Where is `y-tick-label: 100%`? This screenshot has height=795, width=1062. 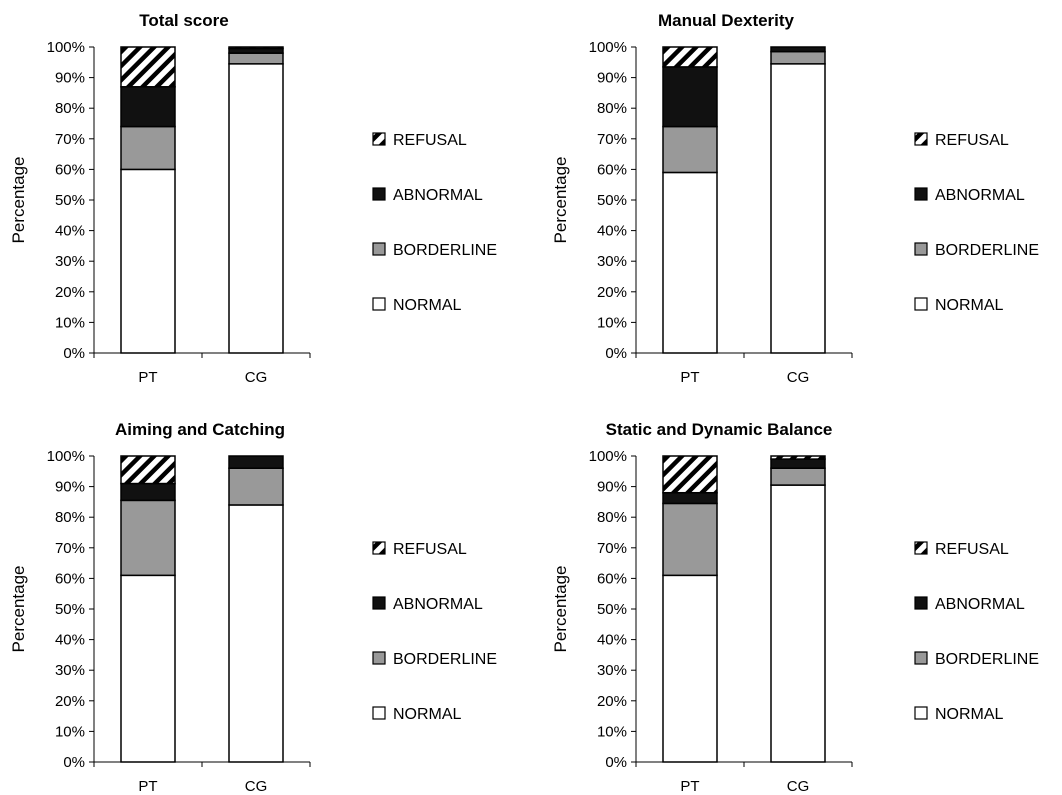
y-tick-label: 100% is located at coordinates (66, 47).